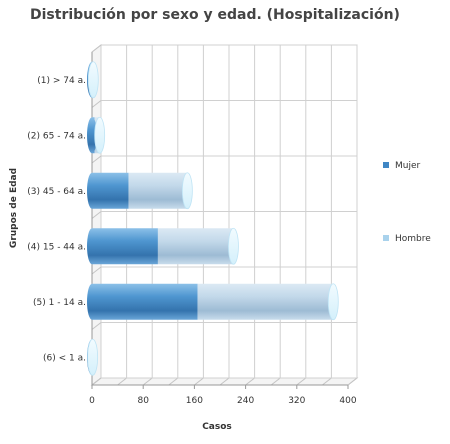 This screenshot has width=450, height=444. I want to click on legend-label-mujer: Mujer, so click(408, 166).